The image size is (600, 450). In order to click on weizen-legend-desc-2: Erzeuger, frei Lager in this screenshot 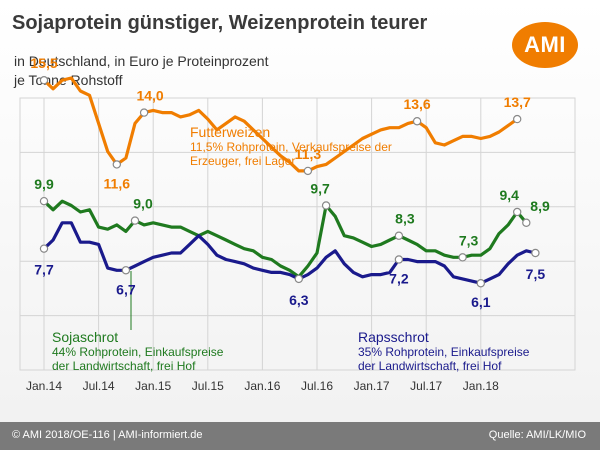, I will do `click(243, 161)`.